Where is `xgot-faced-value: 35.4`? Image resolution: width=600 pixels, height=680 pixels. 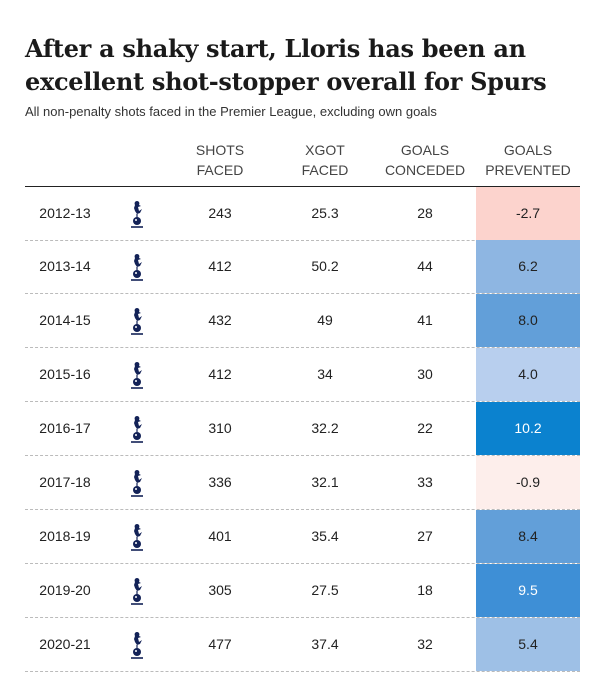
xgot-faced-value: 35.4 is located at coordinates (325, 536).